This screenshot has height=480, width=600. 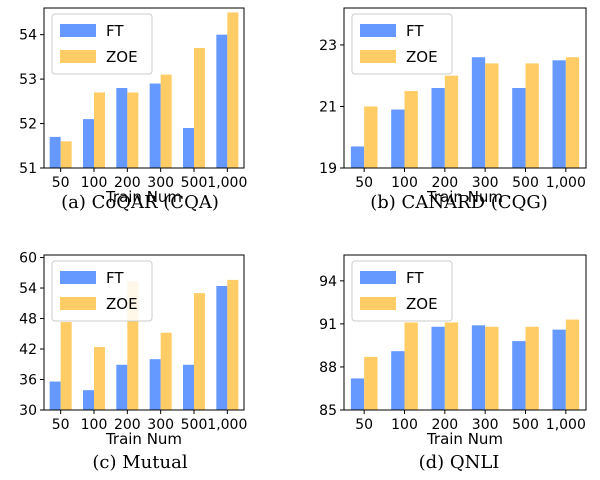 I want to click on panel-caption: (a) CoQAR (CQA), so click(x=140, y=202).